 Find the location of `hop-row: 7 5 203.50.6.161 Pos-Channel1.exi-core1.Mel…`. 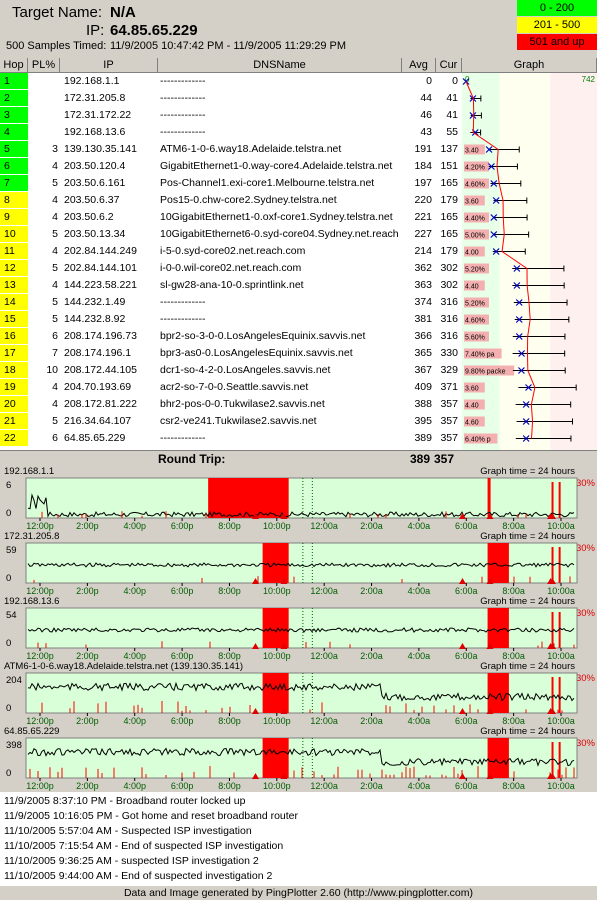

hop-row: 7 5 203.50.6.161 Pos-Channel1.exi-core1.Mel… is located at coordinates (298, 183).